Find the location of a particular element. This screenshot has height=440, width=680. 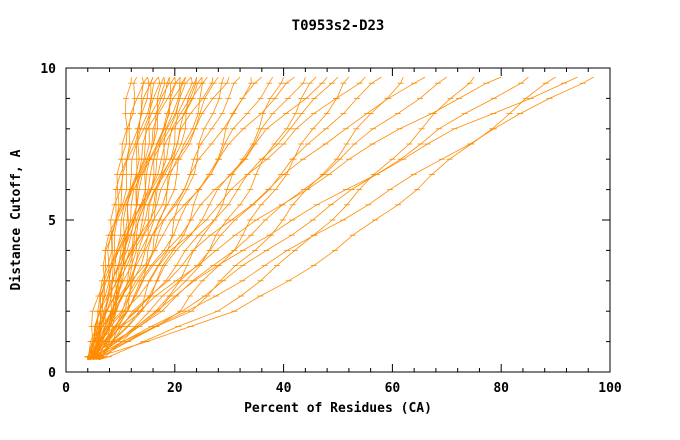

y-axis-label: Distance Cutoff, A is located at coordinates (16, 219).